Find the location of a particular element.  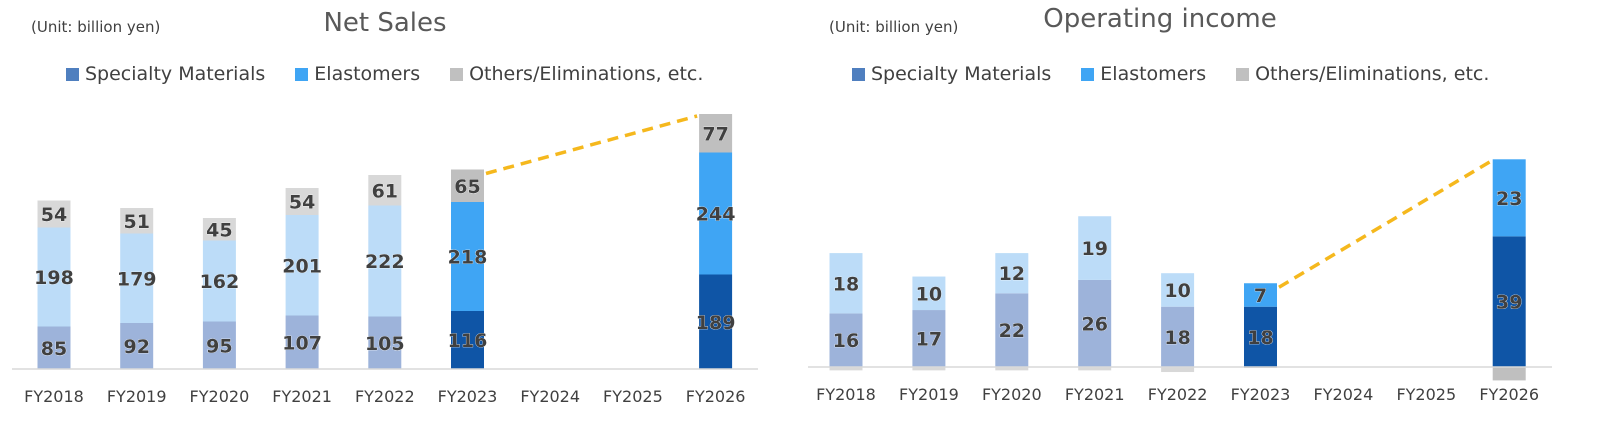

data-label-specialty-fy2026: 189 is located at coordinates (716, 323).